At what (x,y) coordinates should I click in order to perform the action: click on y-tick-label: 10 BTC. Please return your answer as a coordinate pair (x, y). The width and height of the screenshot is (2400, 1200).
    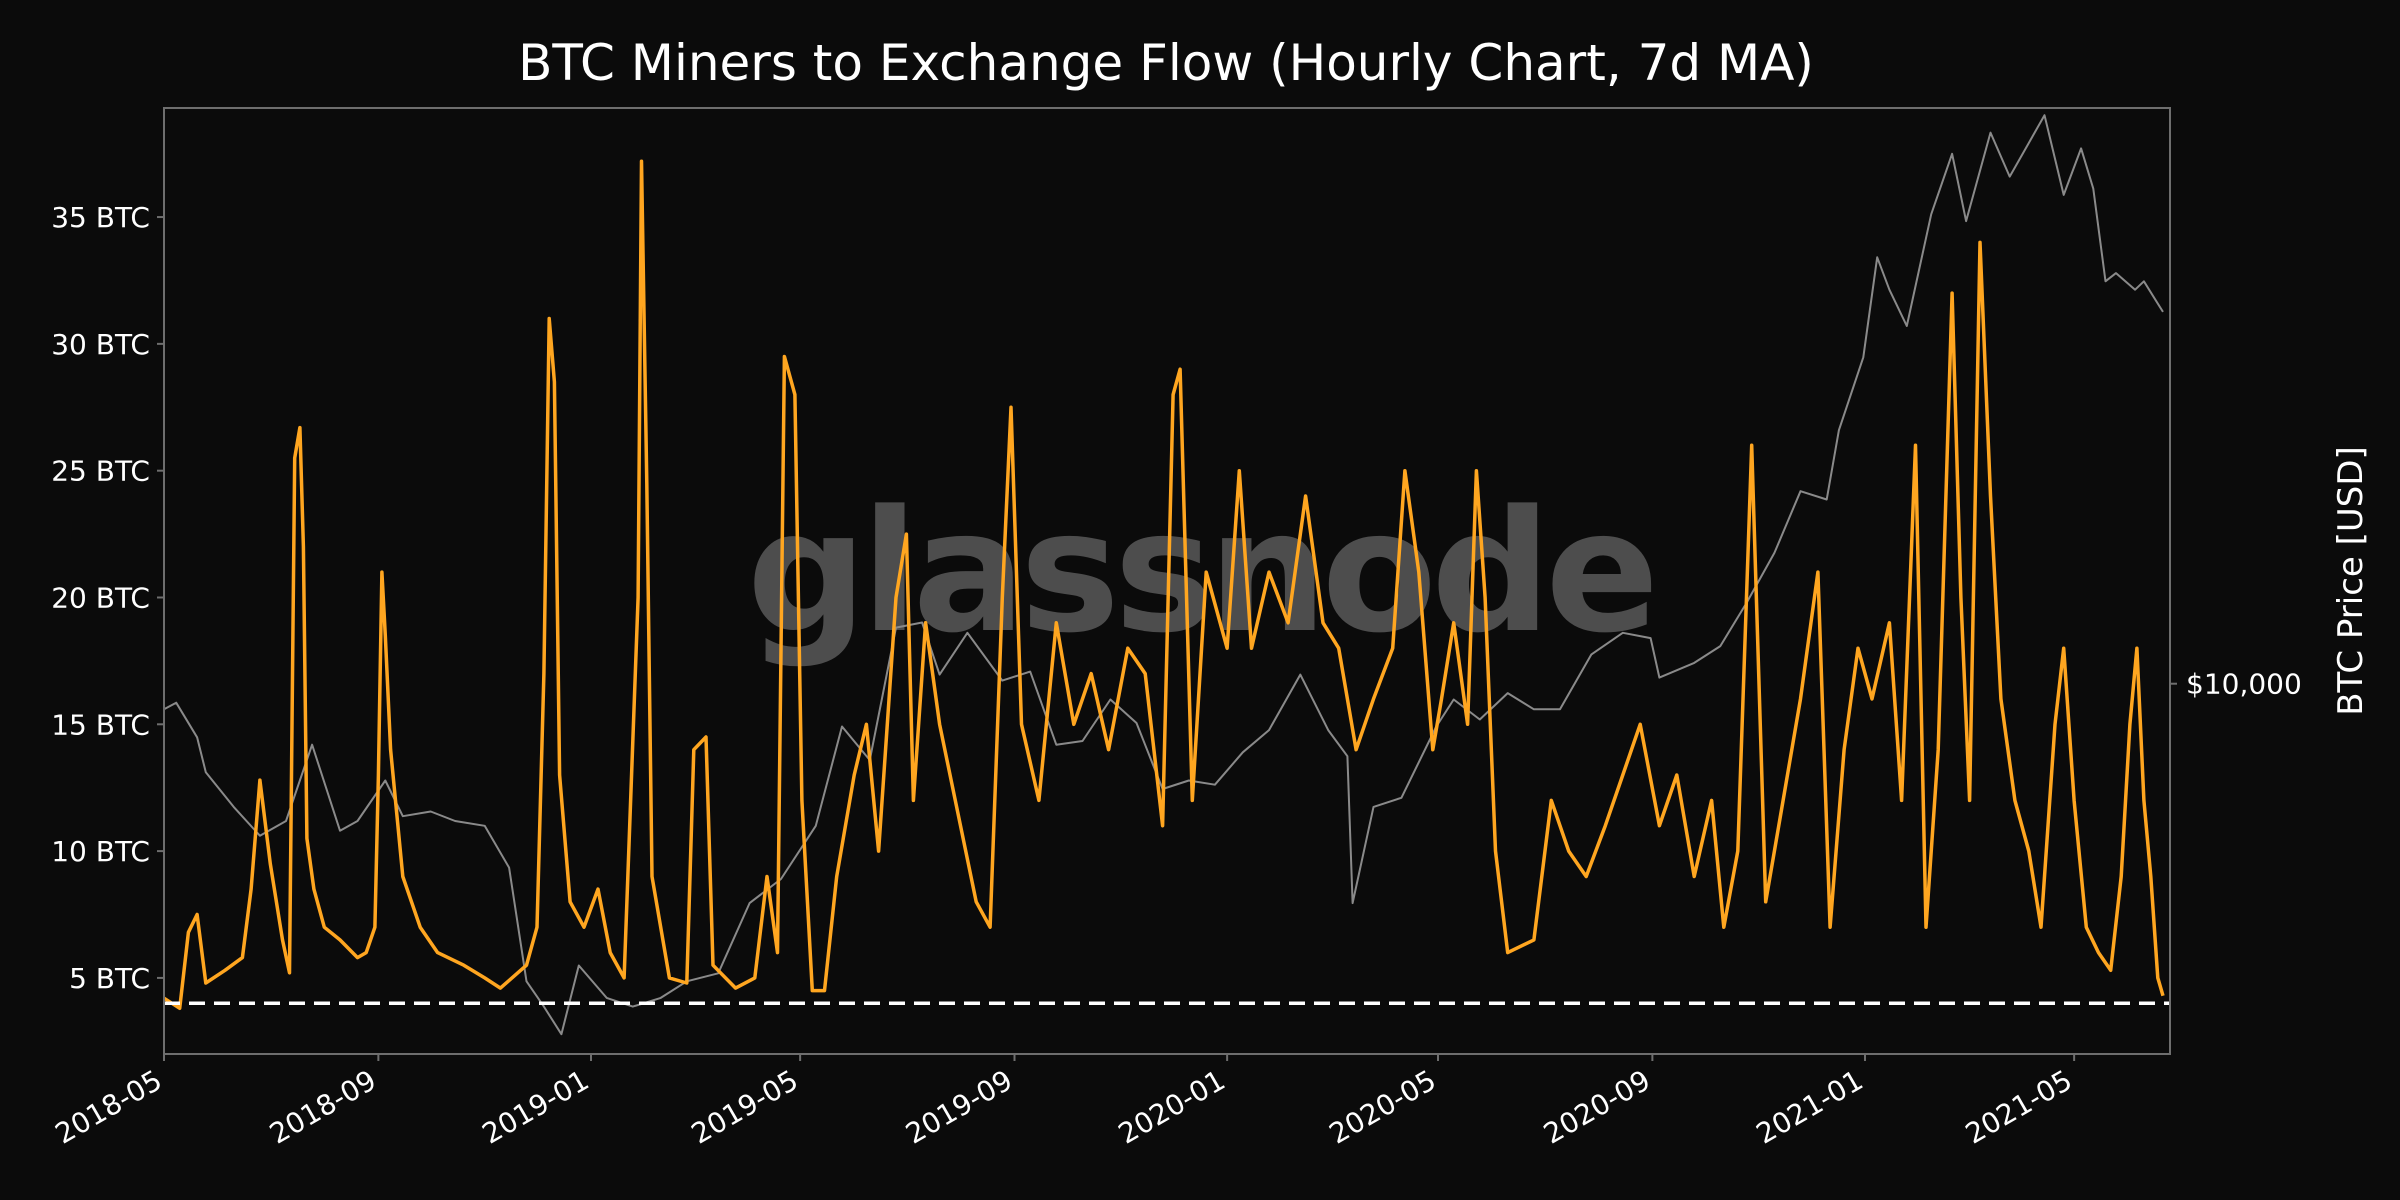
    Looking at the image, I should click on (100, 851).